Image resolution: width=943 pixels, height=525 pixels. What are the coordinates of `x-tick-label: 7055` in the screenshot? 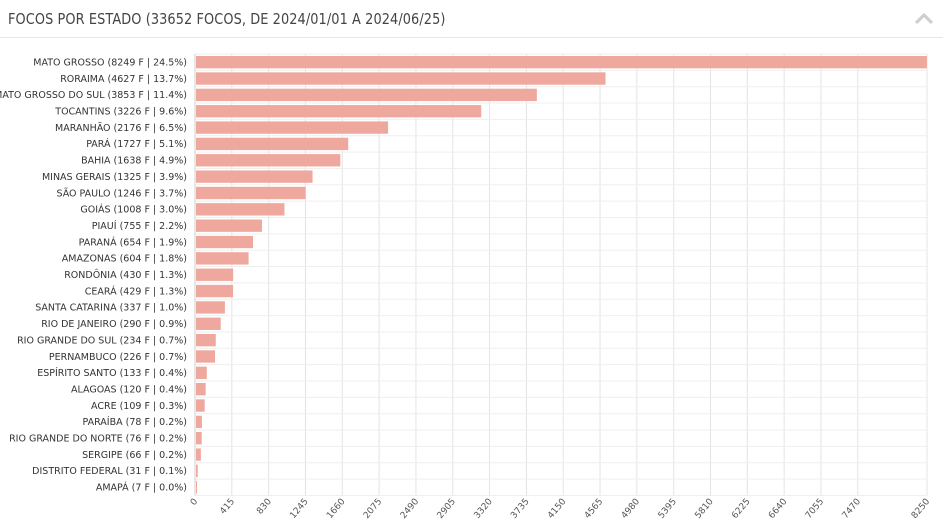 It's located at (815, 509).